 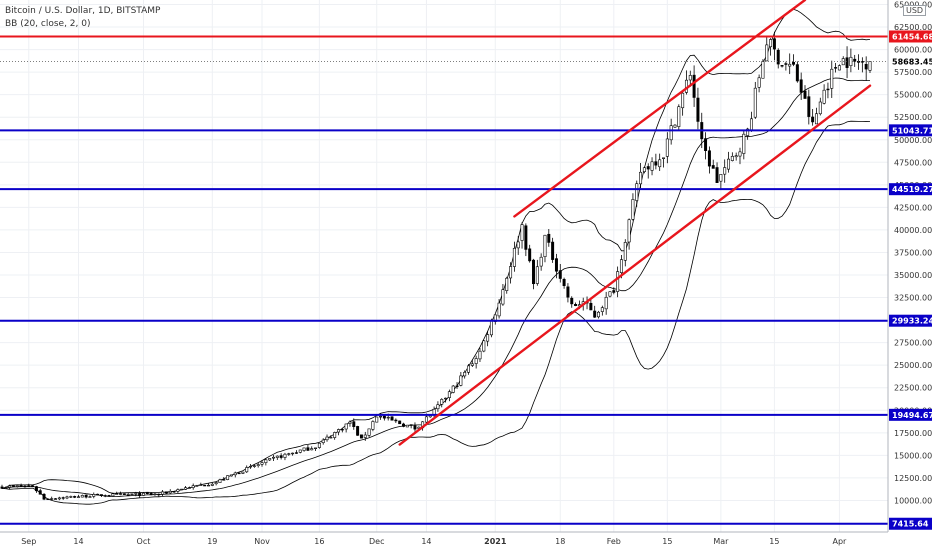 What do you see at coordinates (660, 109) in the screenshot?
I see `trend-line` at bounding box center [660, 109].